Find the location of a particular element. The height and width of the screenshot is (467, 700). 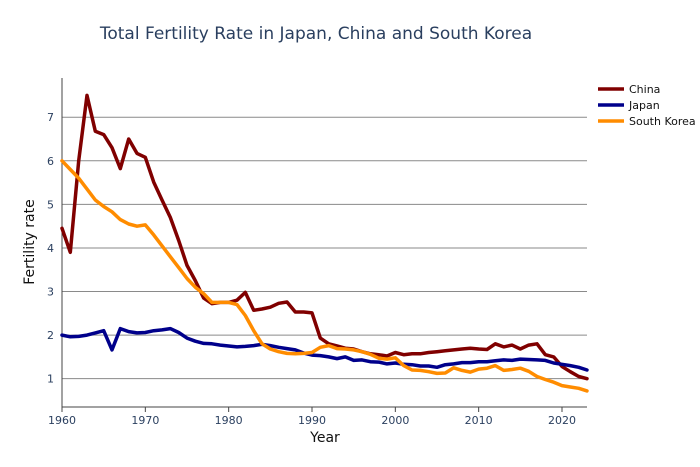

y-tick-label: 1 is located at coordinates (50, 379).